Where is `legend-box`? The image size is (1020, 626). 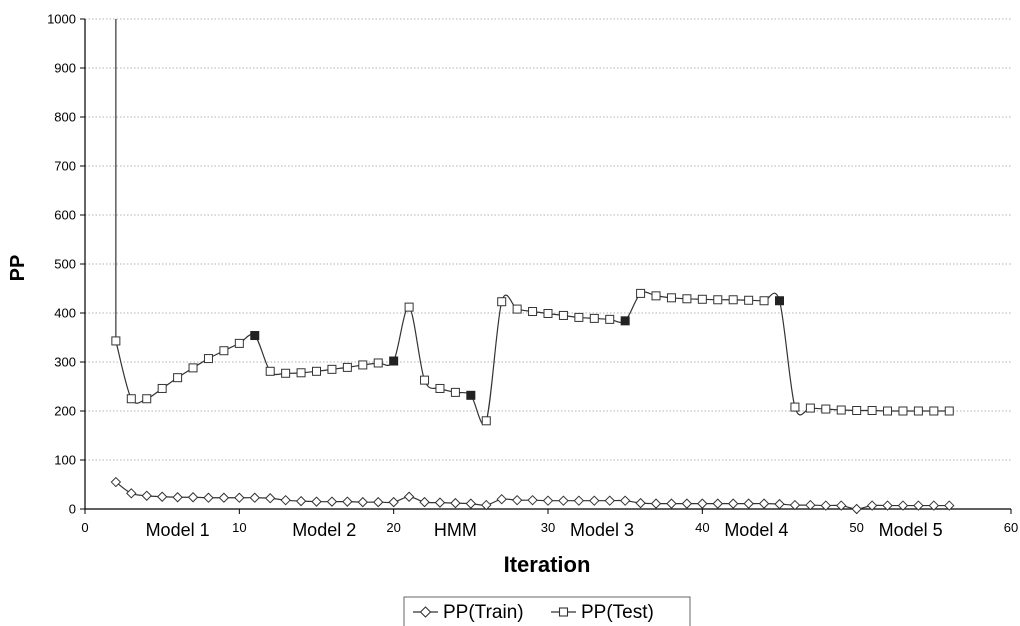
legend-box is located at coordinates (547, 611).